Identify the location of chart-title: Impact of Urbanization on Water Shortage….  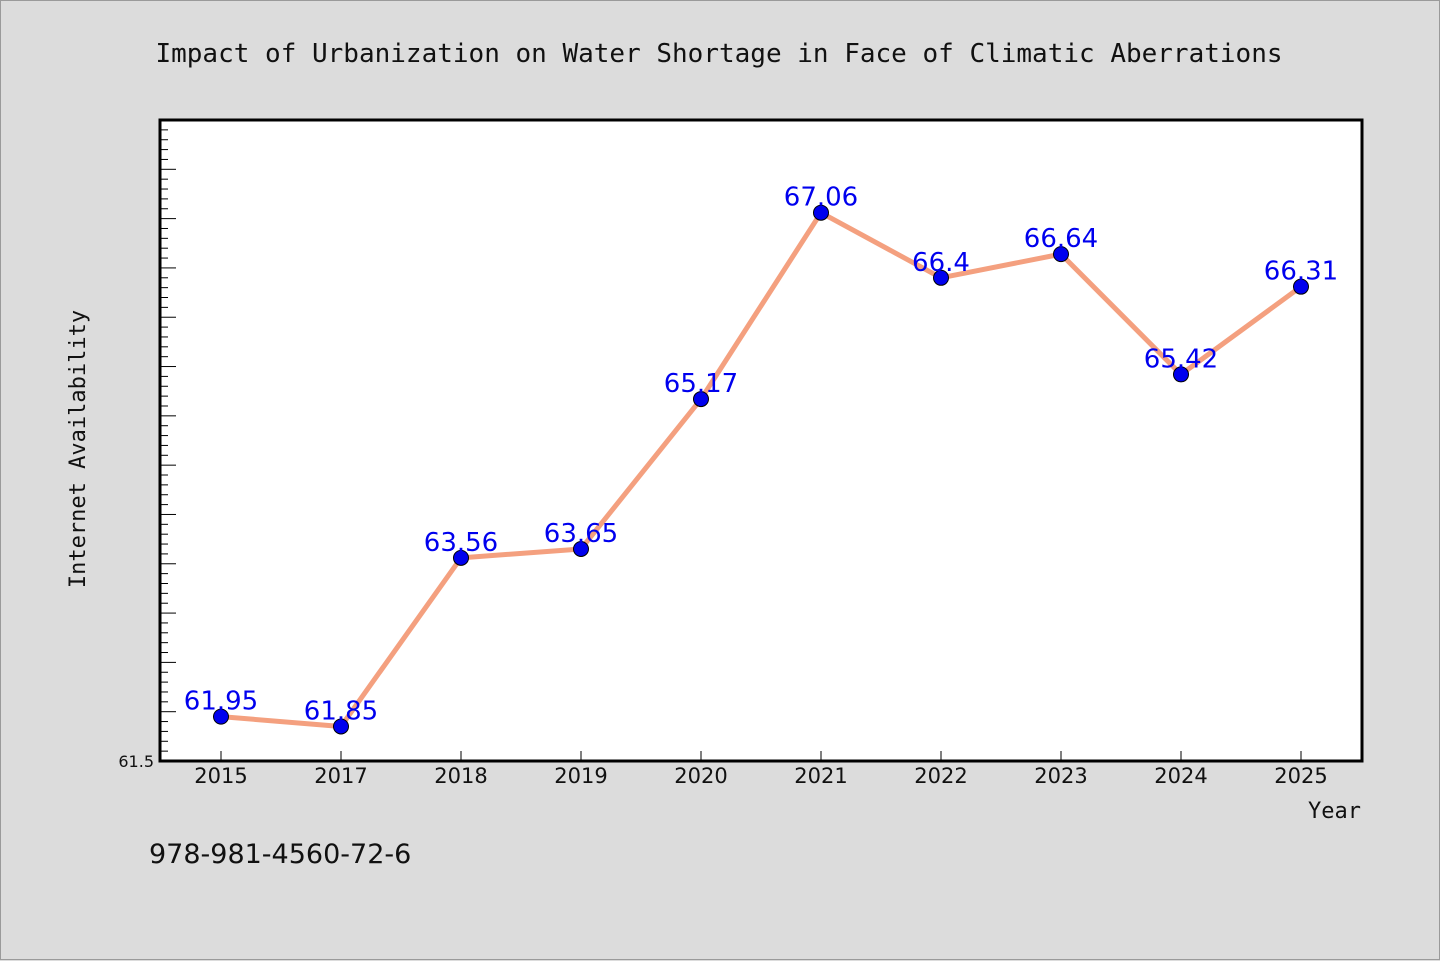
(718, 54).